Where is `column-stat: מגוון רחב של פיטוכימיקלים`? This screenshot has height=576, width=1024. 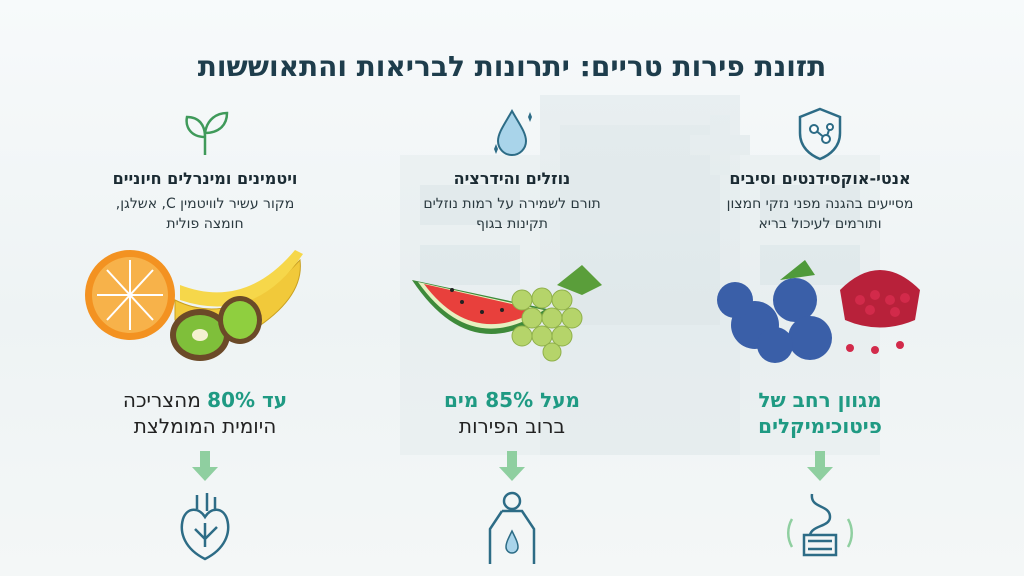 column-stat: מגוון רחב של פיטוכימיקלים is located at coordinates (820, 414).